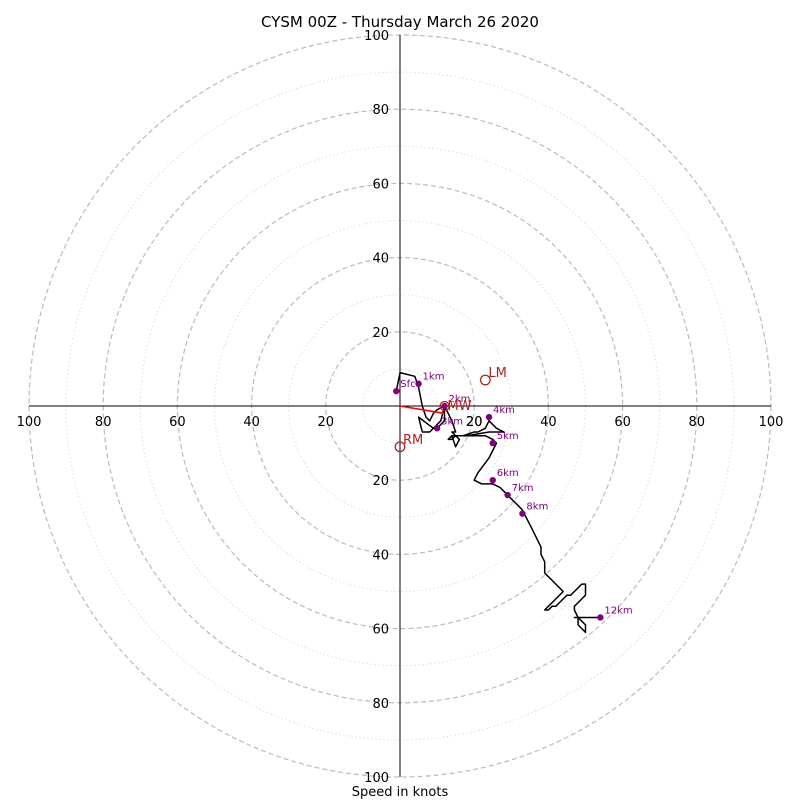 The height and width of the screenshot is (800, 800). What do you see at coordinates (504, 410) in the screenshot?
I see `height-marker-label: 4km` at bounding box center [504, 410].